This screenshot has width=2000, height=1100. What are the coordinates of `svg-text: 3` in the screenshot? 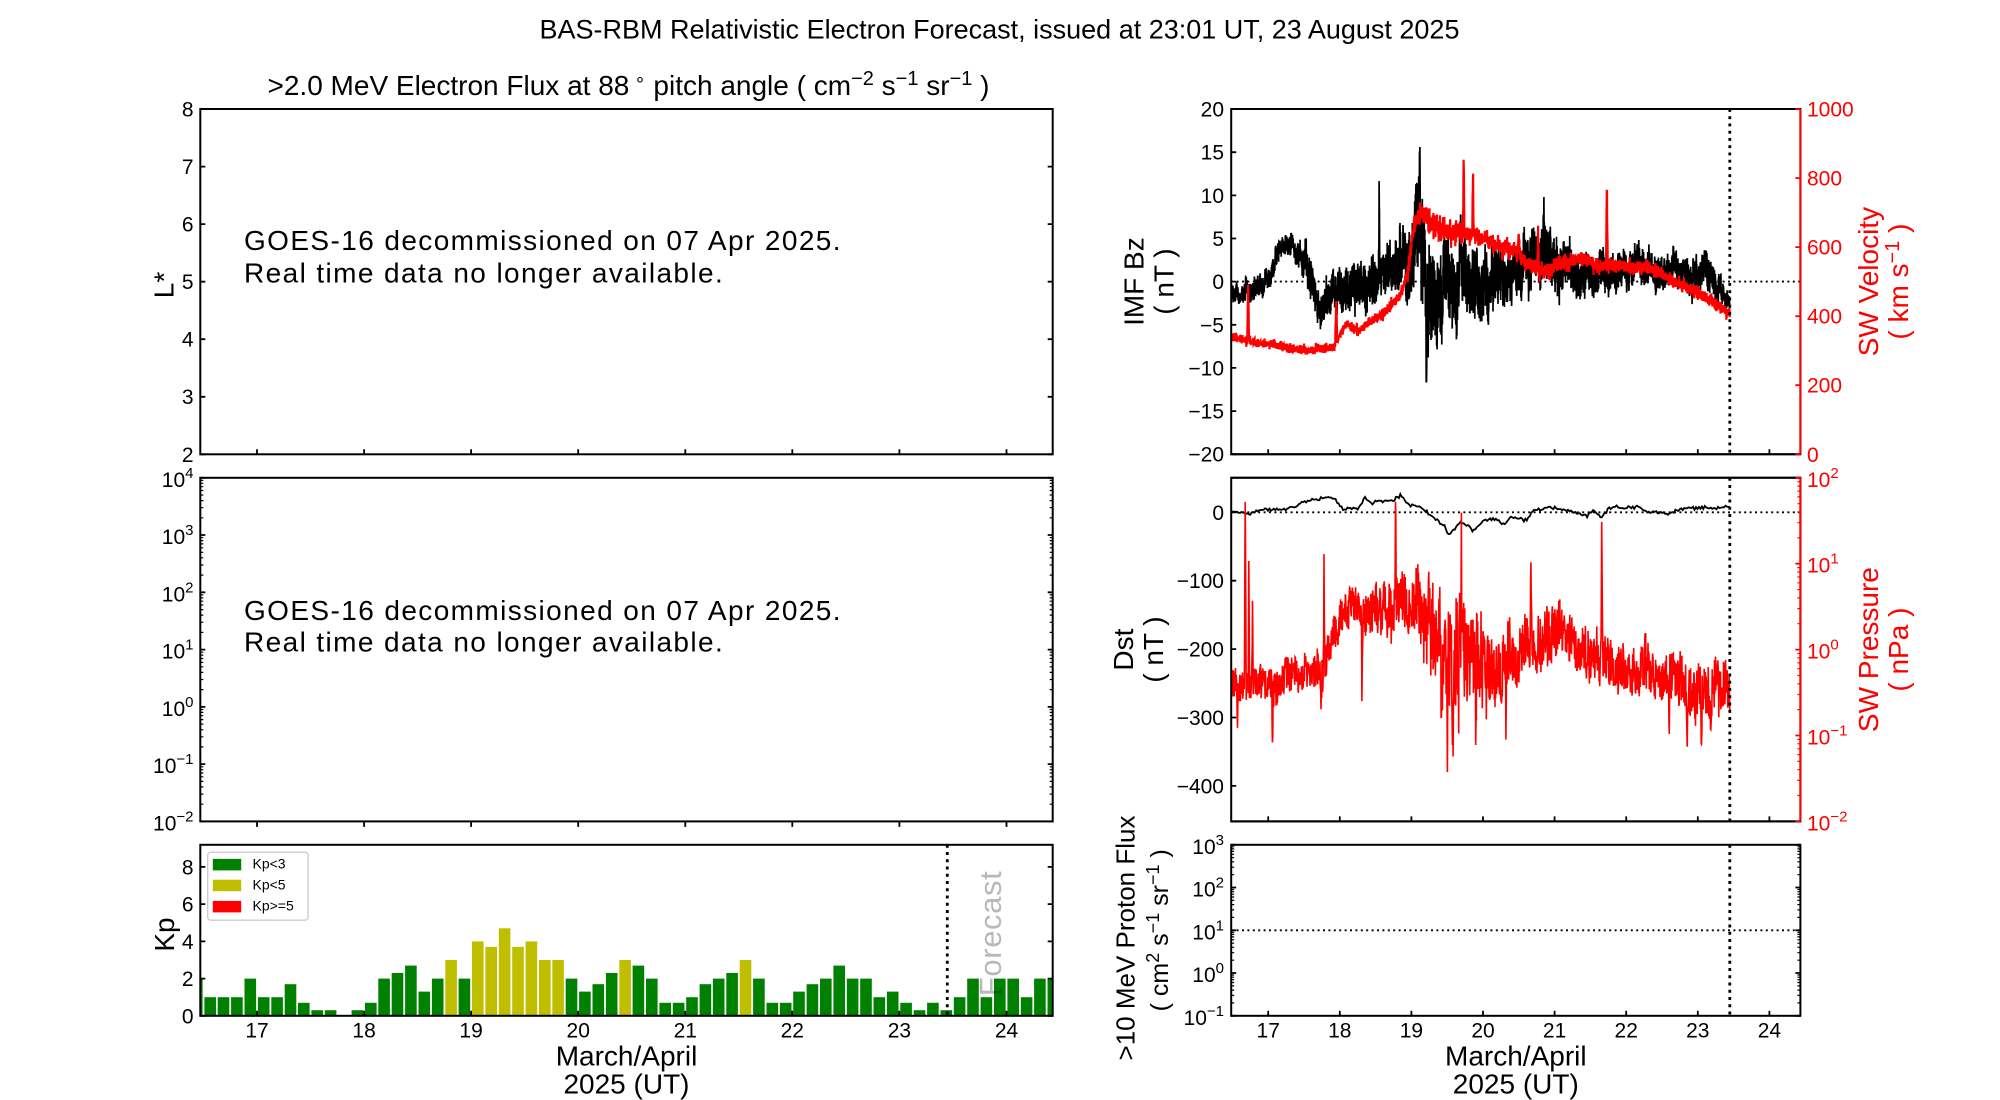 It's located at (188, 397).